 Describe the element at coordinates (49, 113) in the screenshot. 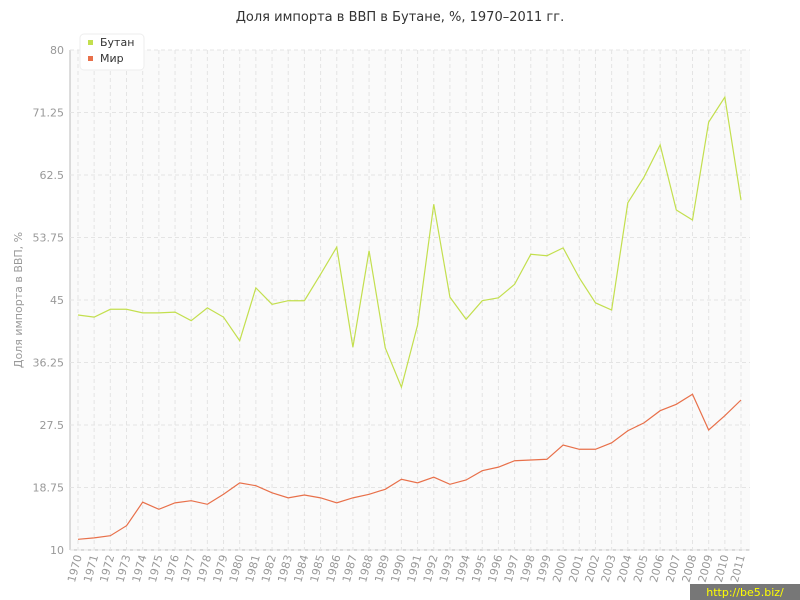

I see `y-tick-label: 71.25` at that location.